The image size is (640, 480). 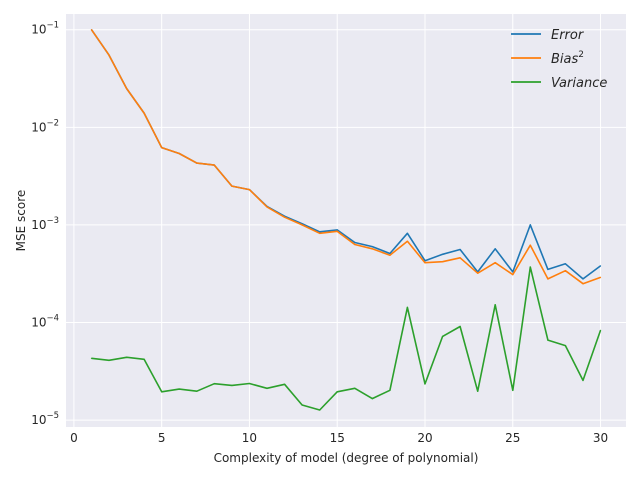 I want to click on y-tick-label: 10⁻², so click(x=45, y=126).